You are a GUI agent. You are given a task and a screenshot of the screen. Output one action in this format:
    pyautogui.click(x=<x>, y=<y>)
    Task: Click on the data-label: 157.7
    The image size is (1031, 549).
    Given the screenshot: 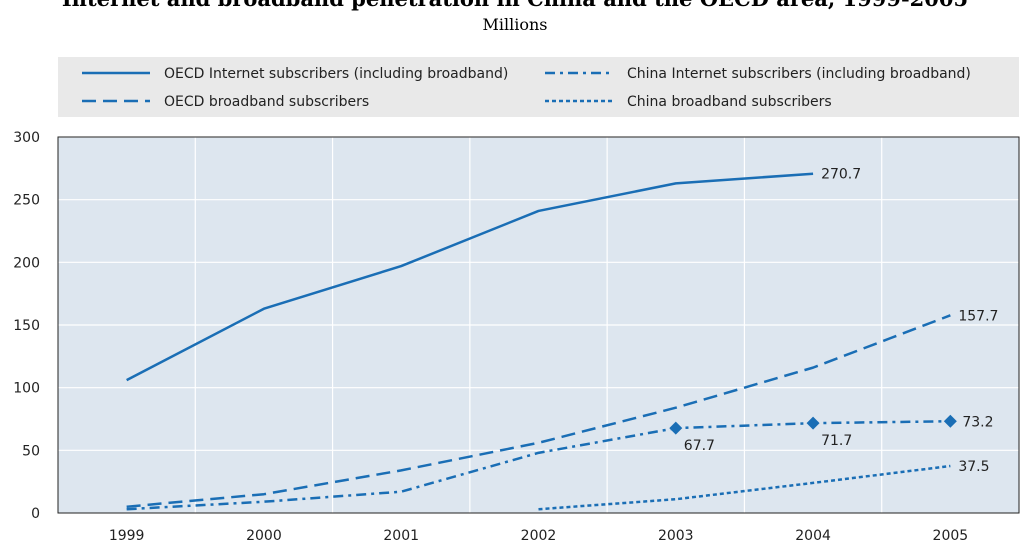 What is the action you would take?
    pyautogui.click(x=978, y=316)
    